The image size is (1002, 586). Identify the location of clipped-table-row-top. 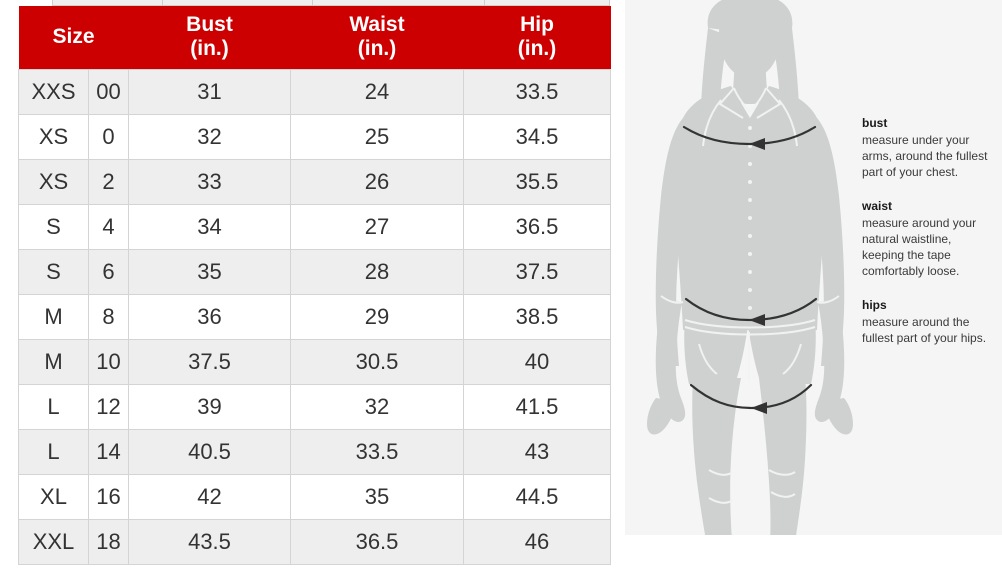
(314, 3).